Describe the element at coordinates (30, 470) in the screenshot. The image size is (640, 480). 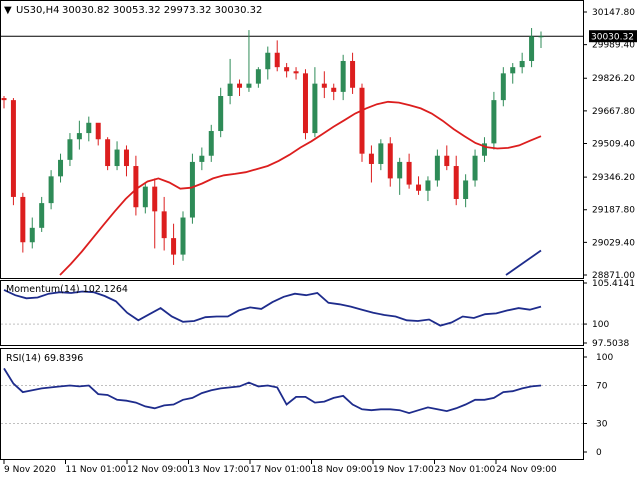
I see `time-tick-label: 9 Nov 2020` at that location.